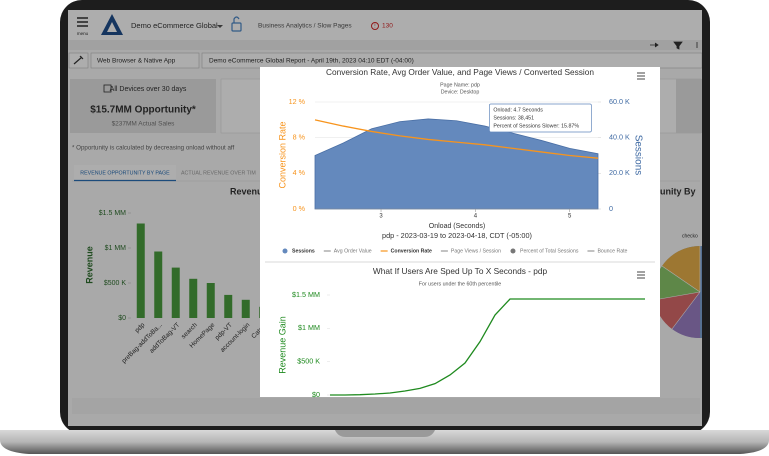  What do you see at coordinates (303, 251) in the screenshot?
I see `legend-label: Sessions` at bounding box center [303, 251].